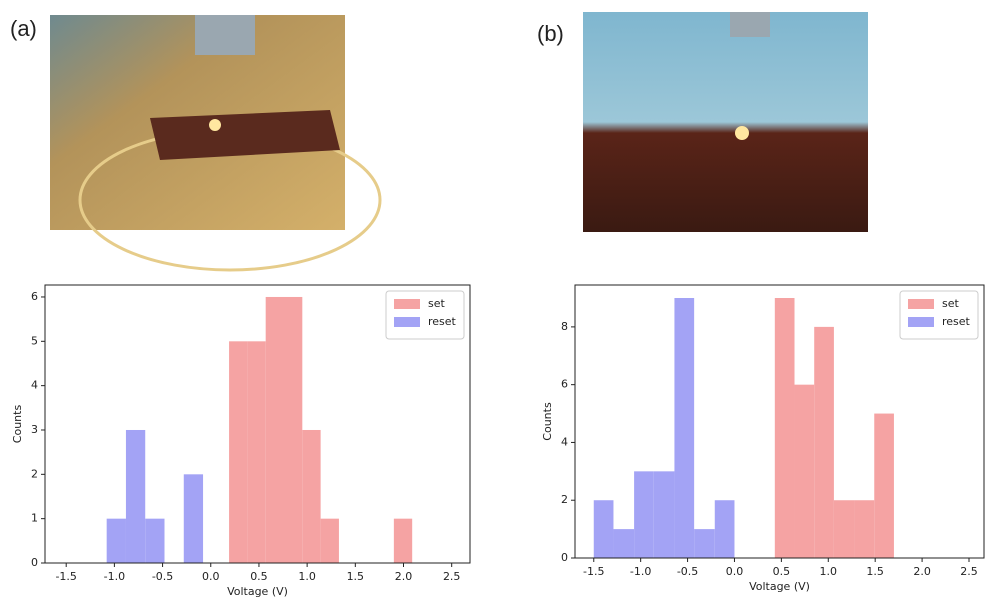 This screenshot has width=986, height=601. What do you see at coordinates (23, 28) in the screenshot?
I see `panel-label: (a)` at bounding box center [23, 28].